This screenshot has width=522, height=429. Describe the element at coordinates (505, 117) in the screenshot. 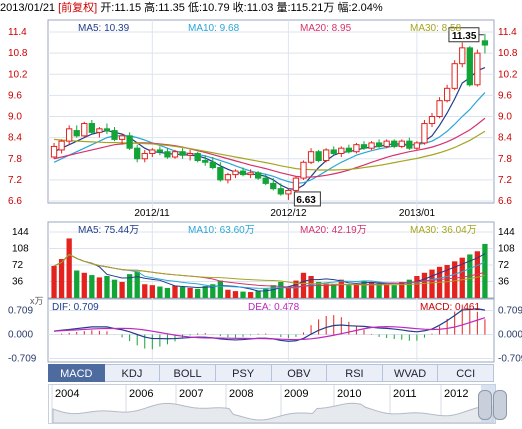

I see `price-axis-tick-right: 9.0` at that location.